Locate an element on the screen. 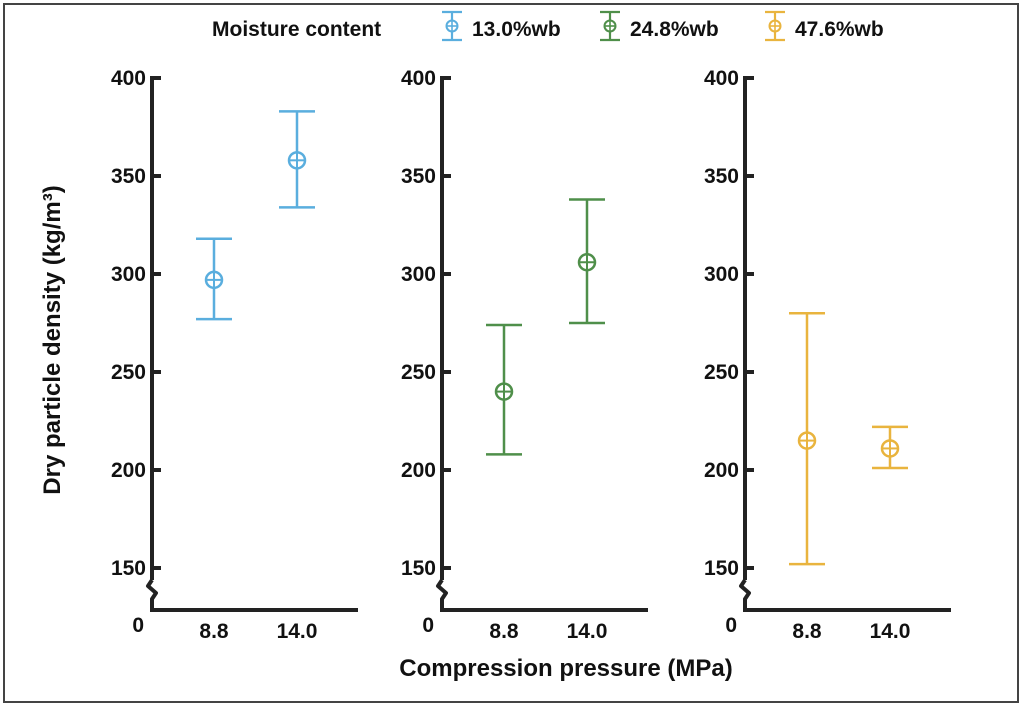 This screenshot has width=1024, height=708. legend: Moisture content 13.0%wb 24.8%wb 47.6%wb is located at coordinates (548, 26).